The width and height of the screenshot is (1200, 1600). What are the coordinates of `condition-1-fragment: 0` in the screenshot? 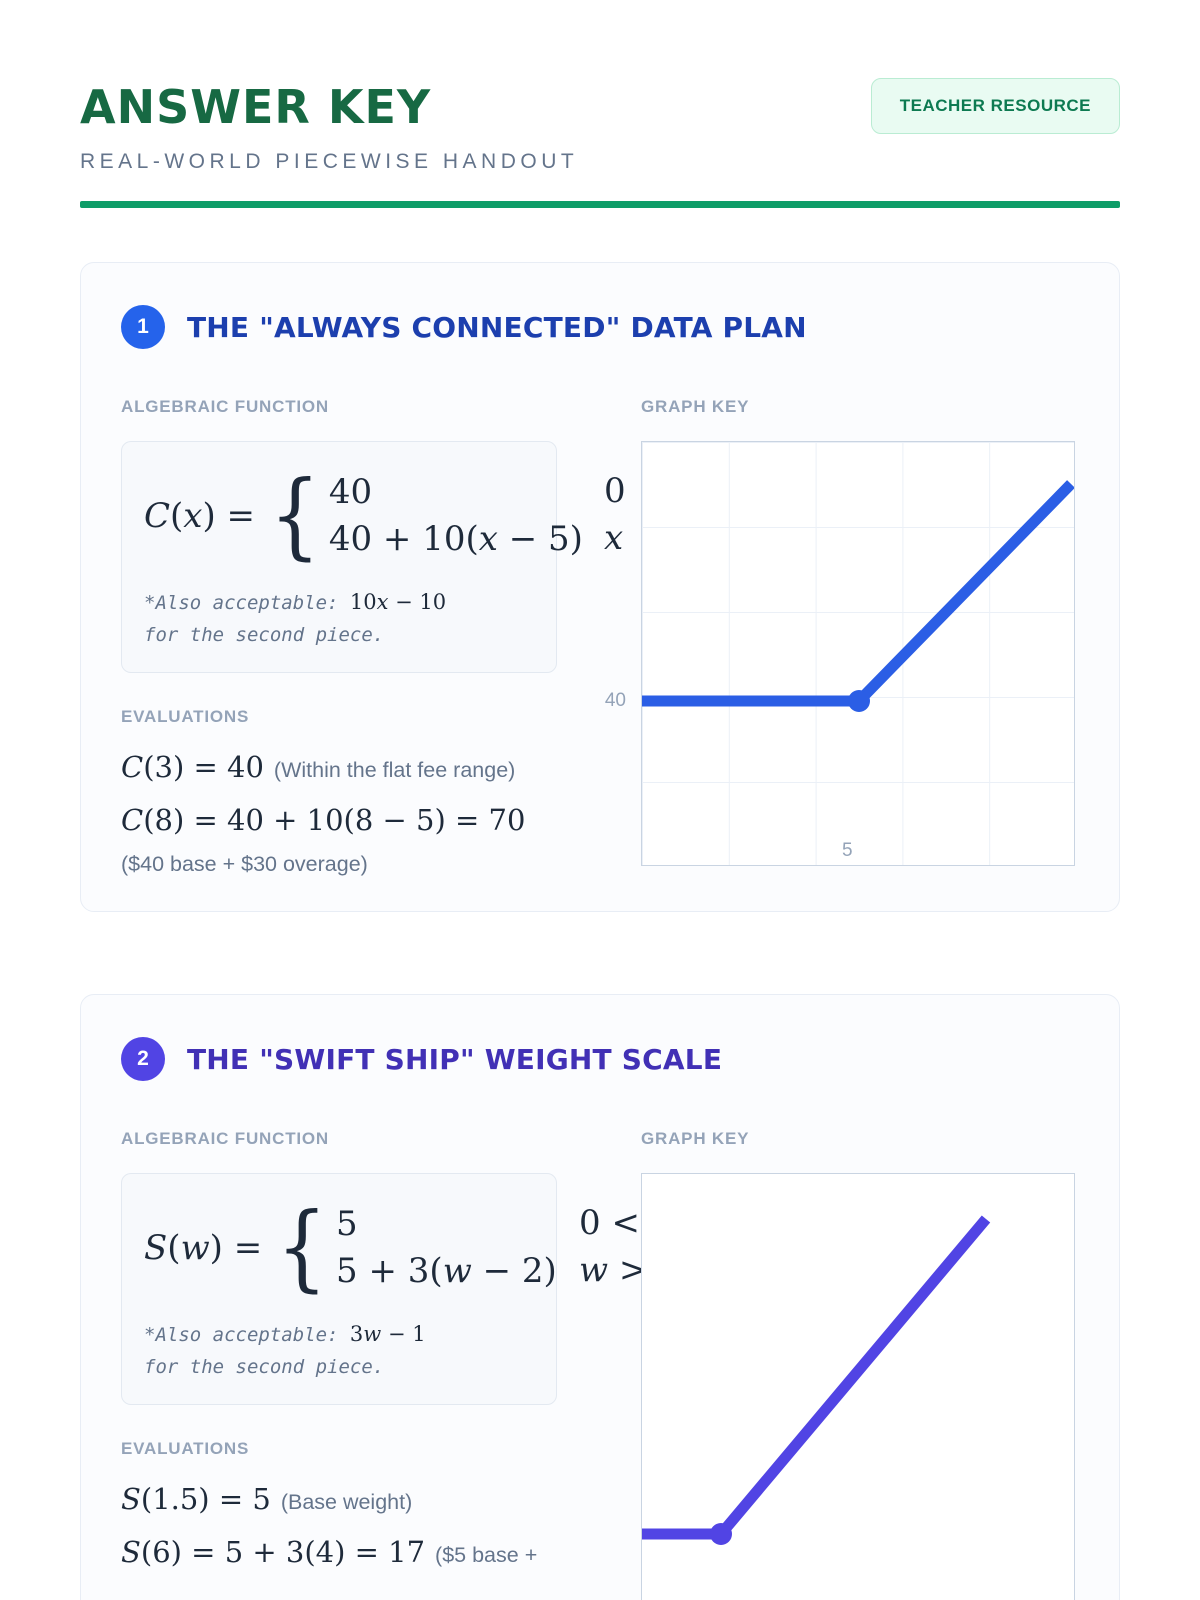 It's located at (615, 491).